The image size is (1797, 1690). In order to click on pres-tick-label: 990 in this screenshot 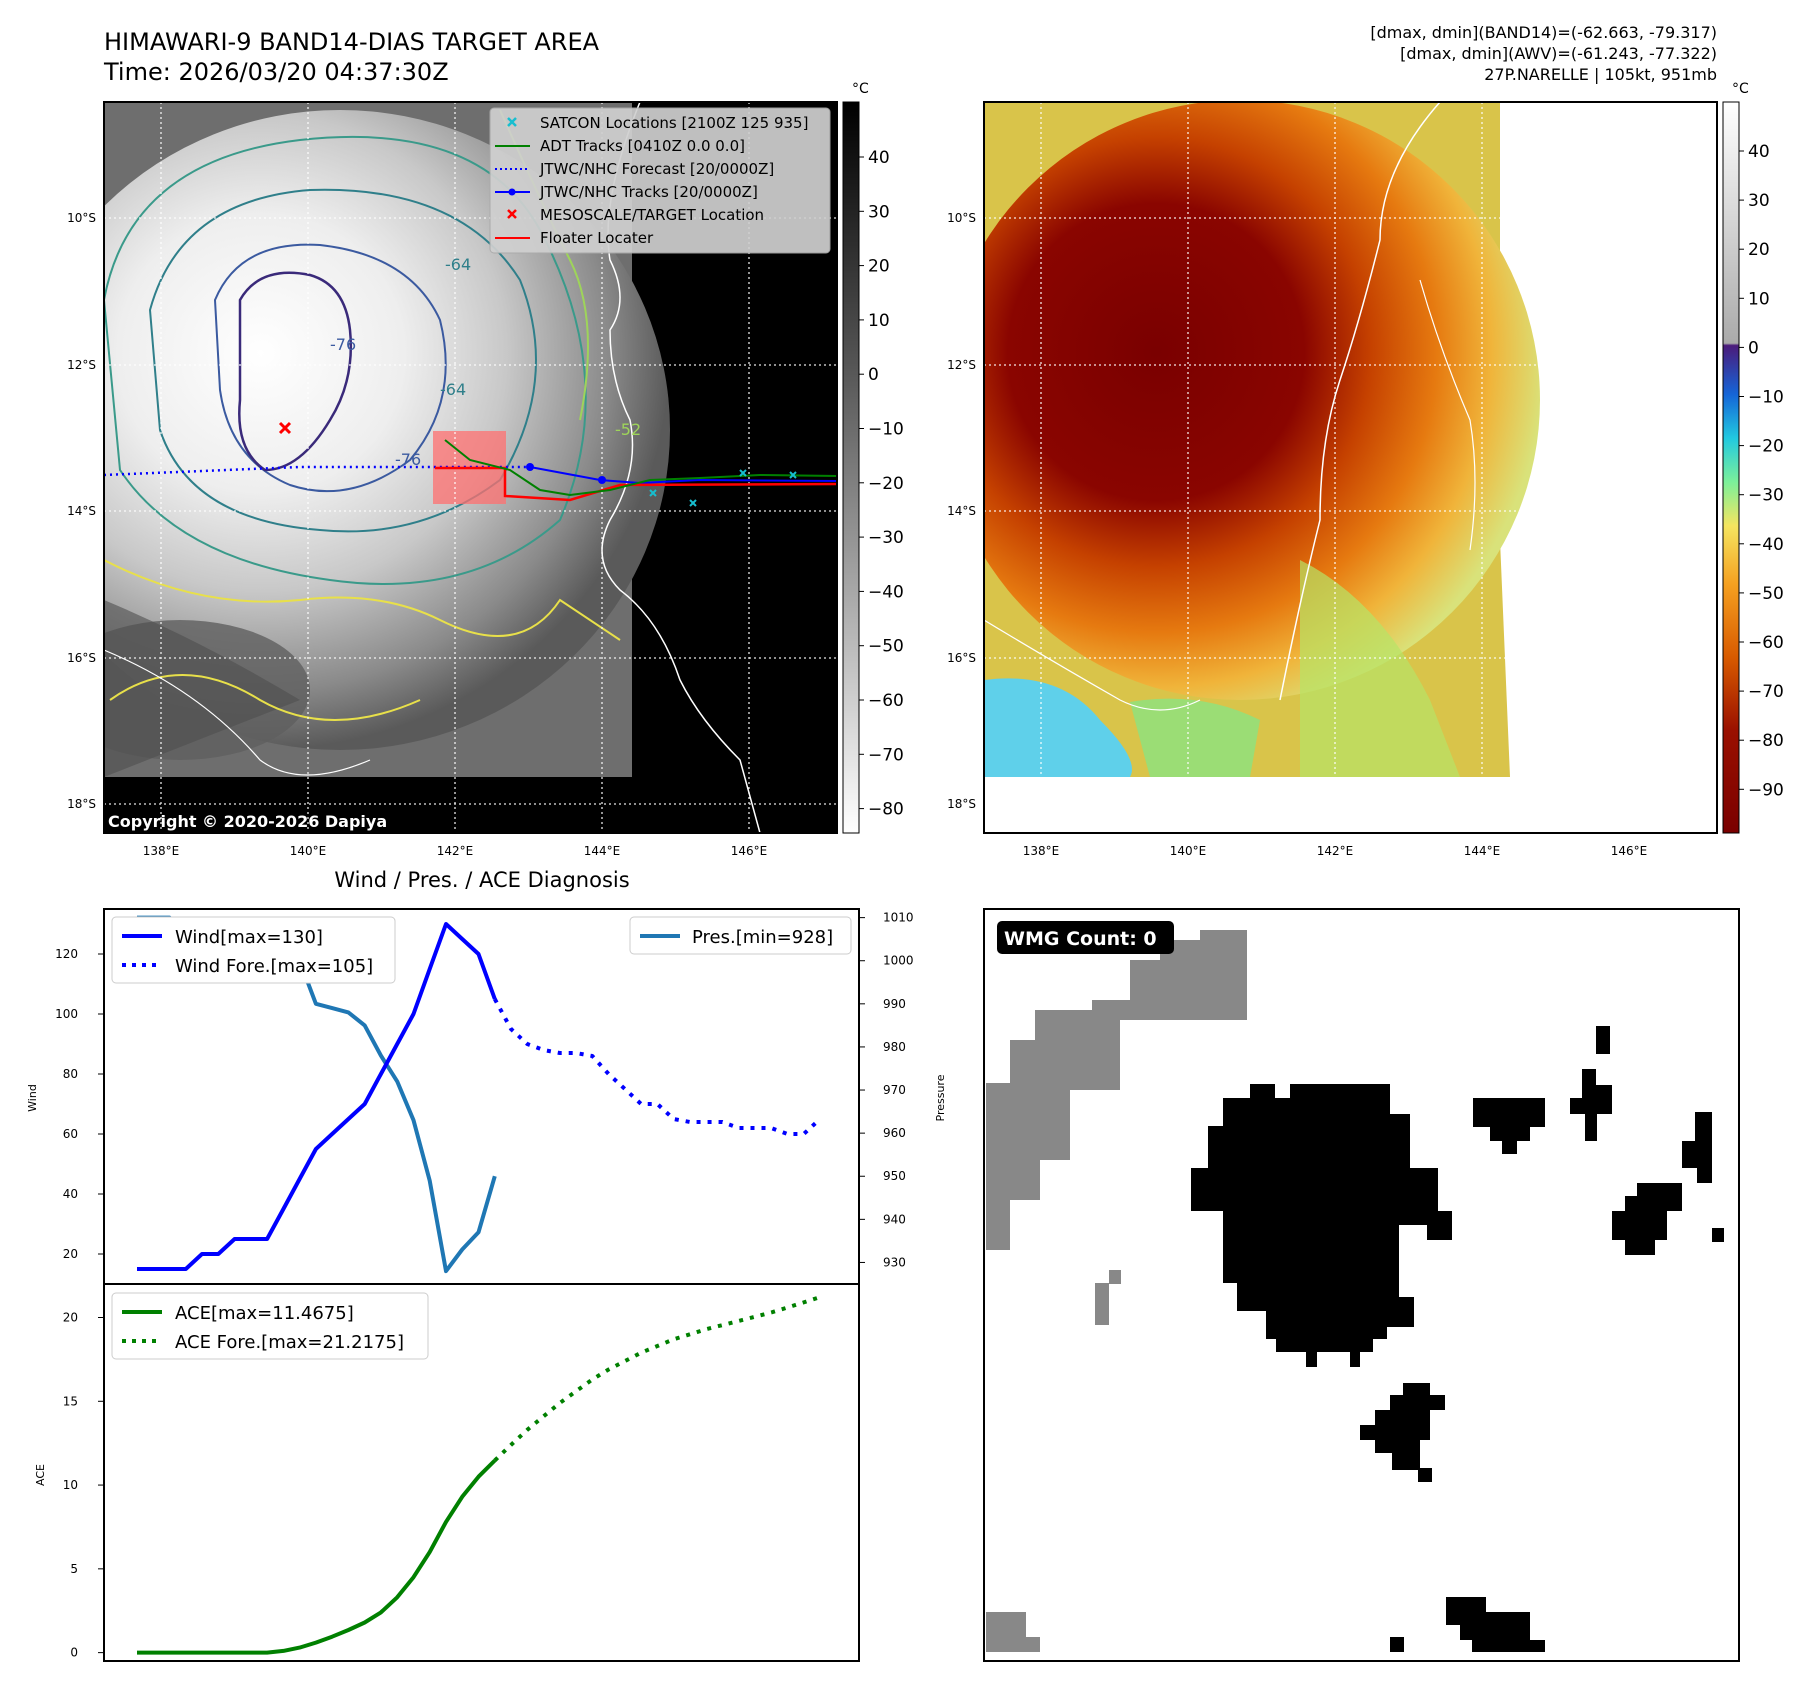, I will do `click(894, 1004)`.